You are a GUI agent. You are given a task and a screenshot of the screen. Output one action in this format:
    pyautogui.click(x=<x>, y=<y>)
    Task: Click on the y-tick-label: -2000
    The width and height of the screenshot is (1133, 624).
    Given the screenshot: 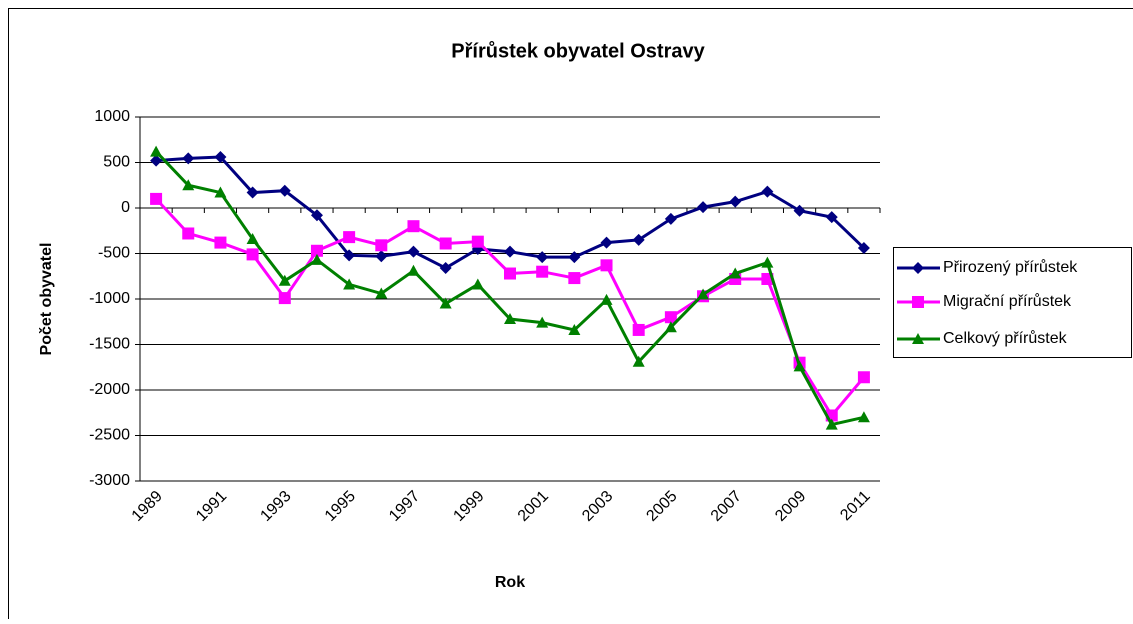 What is the action you would take?
    pyautogui.click(x=109, y=389)
    